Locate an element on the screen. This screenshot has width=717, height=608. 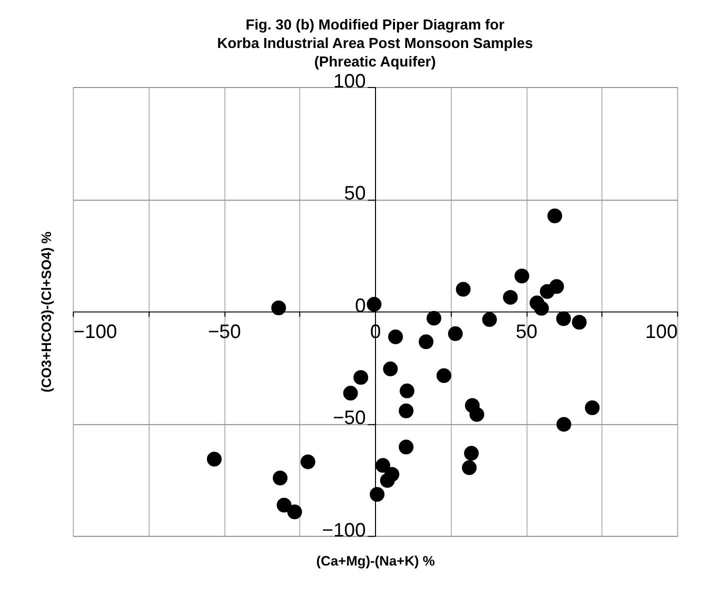
x-tick-label: 100 is located at coordinates (661, 332).